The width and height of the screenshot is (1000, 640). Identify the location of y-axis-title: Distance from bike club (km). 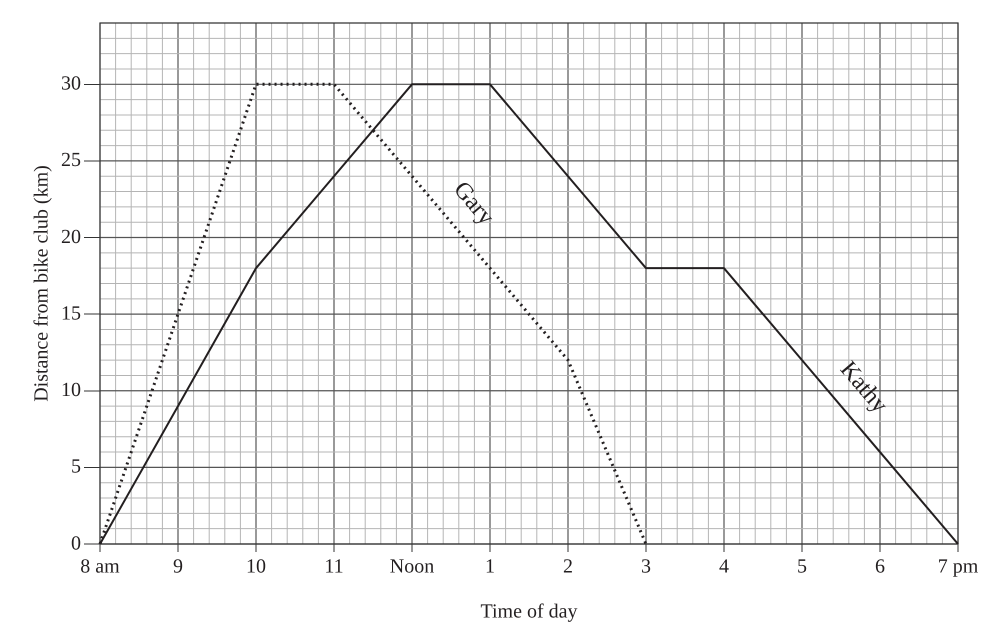
(41, 283).